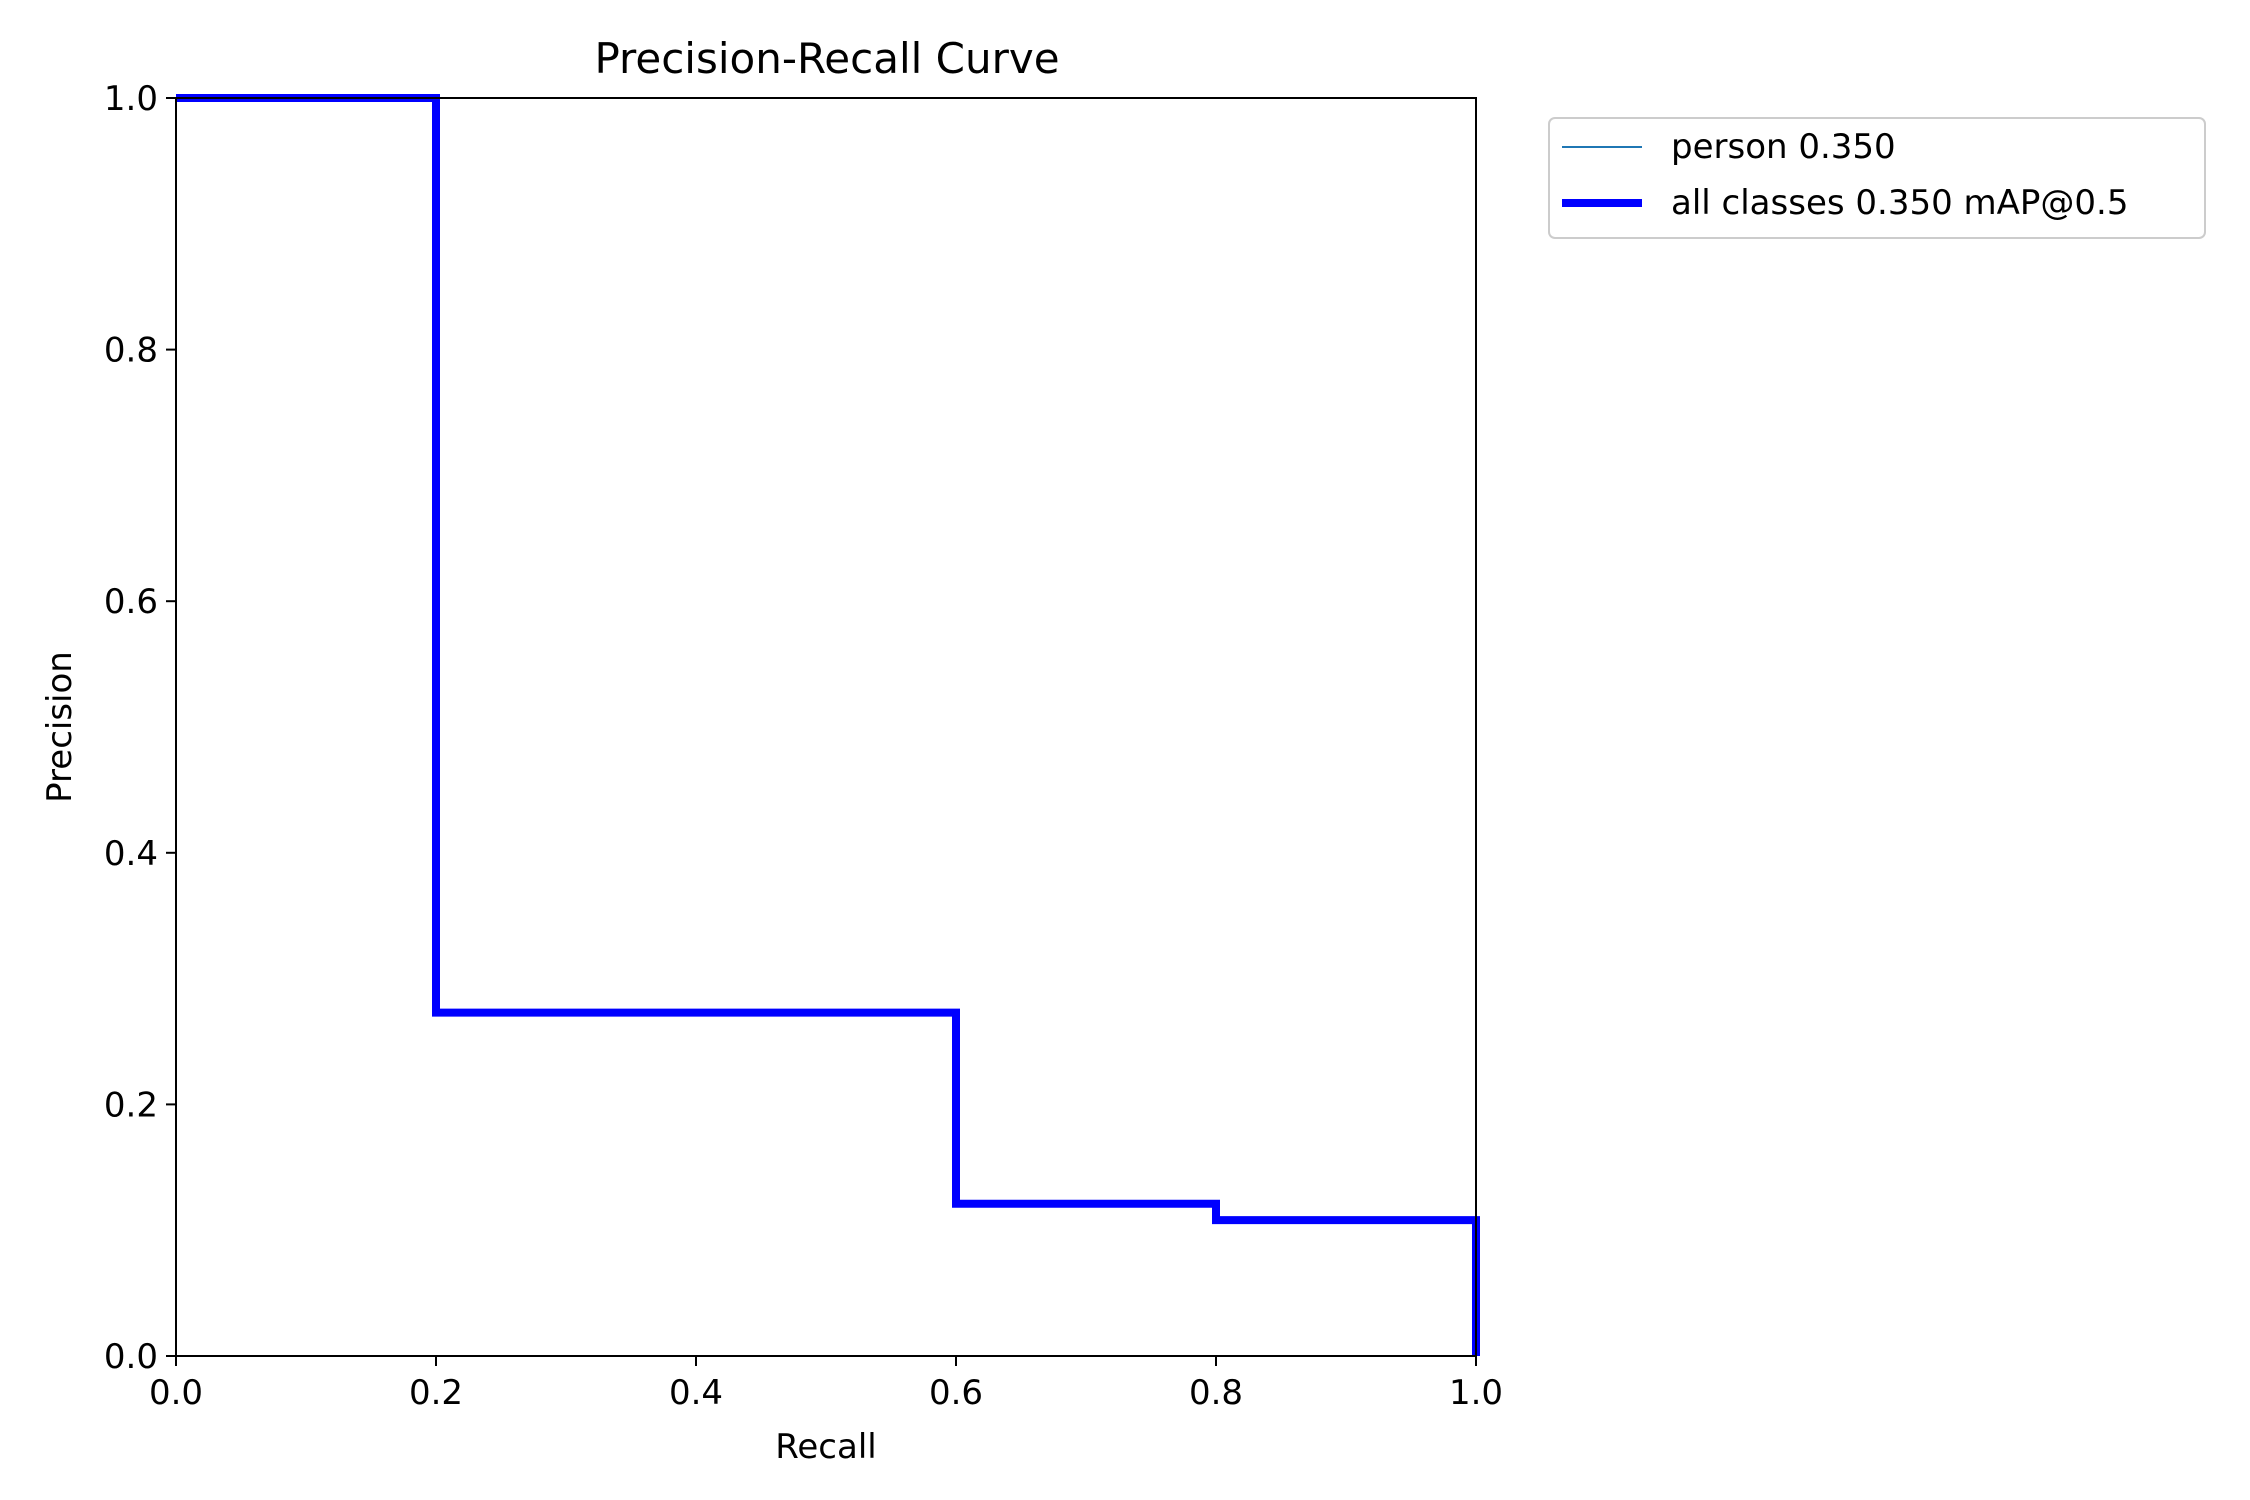 The height and width of the screenshot is (1500, 2250). I want to click on x-axis-label: Recall, so click(825, 1447).